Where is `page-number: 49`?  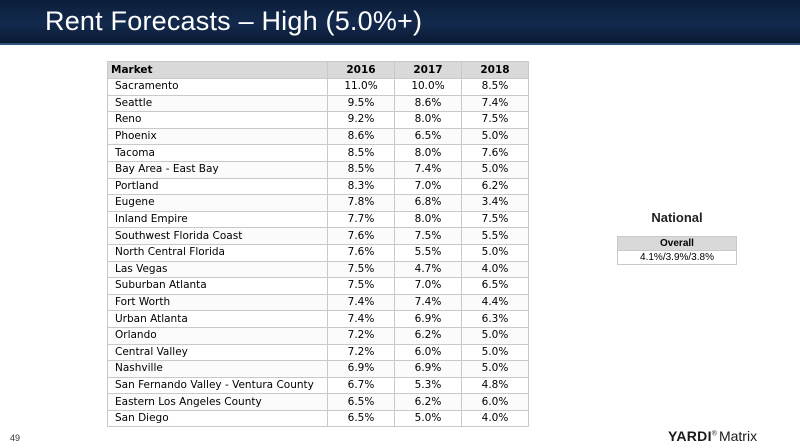
page-number: 49 is located at coordinates (15, 438).